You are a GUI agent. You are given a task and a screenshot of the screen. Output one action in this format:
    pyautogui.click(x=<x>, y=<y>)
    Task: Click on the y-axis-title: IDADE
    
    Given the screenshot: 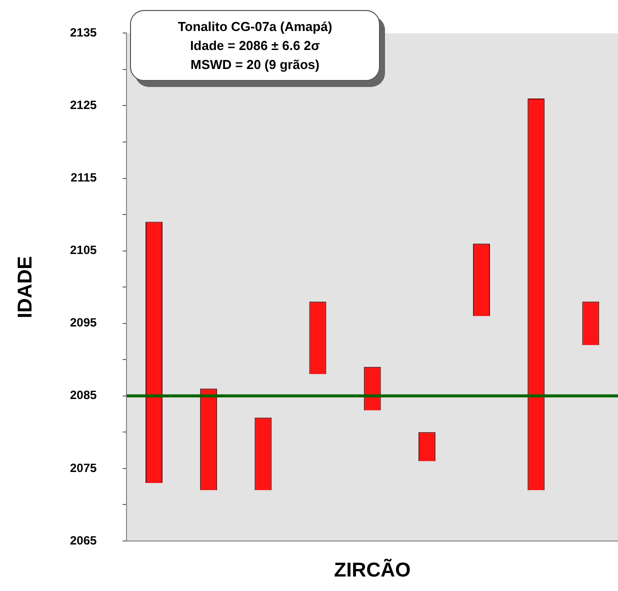 What is the action you would take?
    pyautogui.click(x=25, y=287)
    